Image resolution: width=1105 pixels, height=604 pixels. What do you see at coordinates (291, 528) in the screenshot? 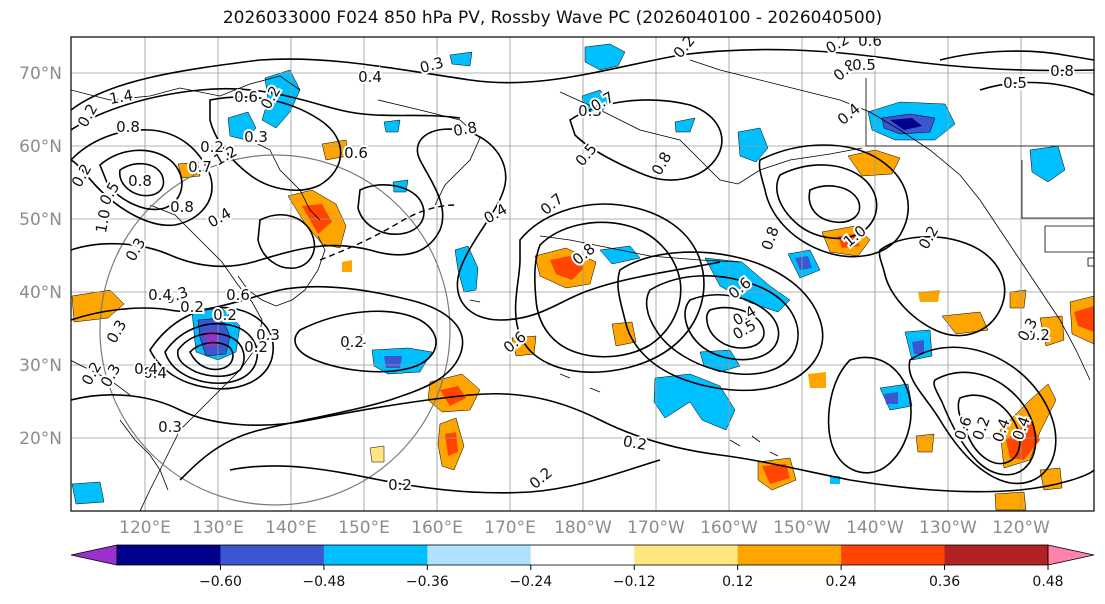
I see `lon-label: 140°E` at bounding box center [291, 528].